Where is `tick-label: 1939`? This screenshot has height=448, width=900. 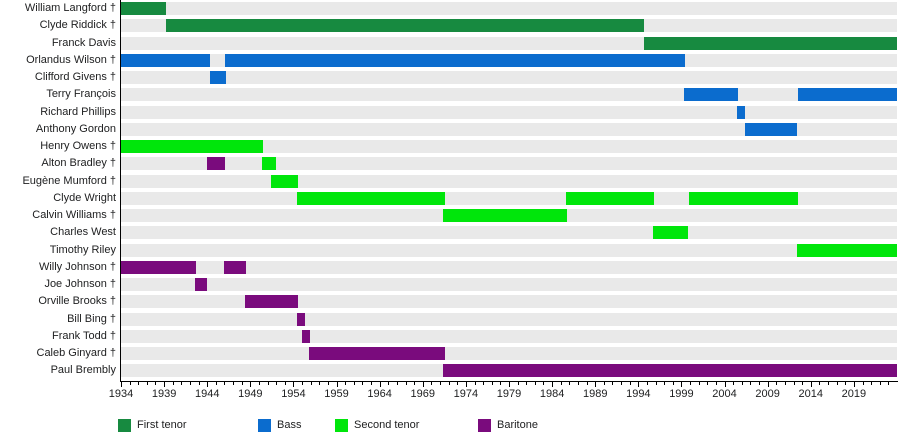 tick-label: 1939 is located at coordinates (164, 394).